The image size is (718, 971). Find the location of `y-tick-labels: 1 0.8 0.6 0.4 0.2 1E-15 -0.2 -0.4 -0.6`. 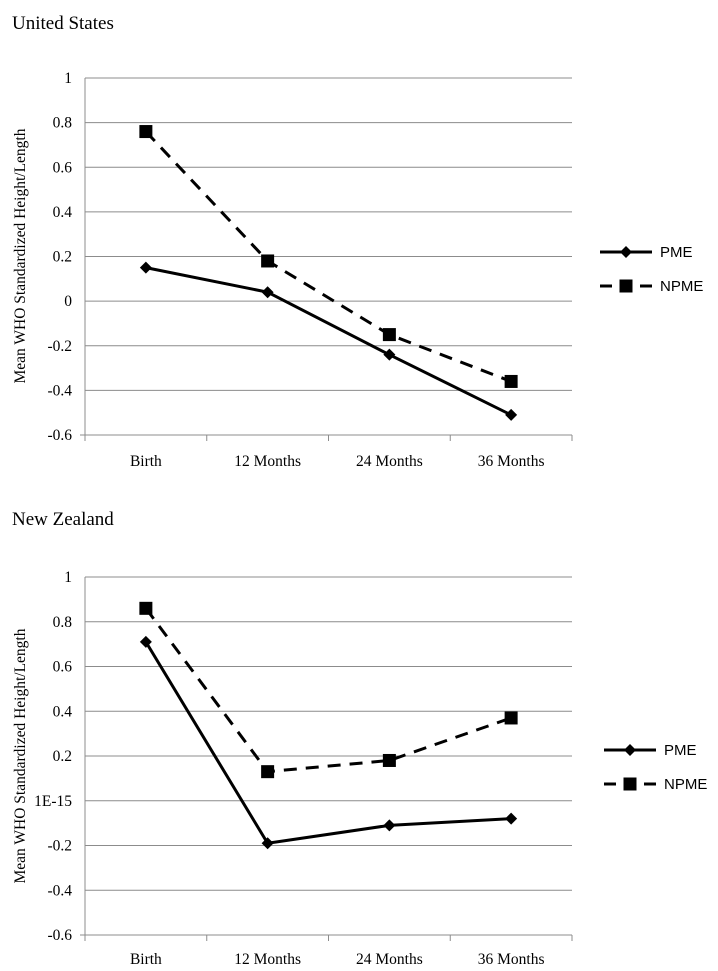

y-tick-labels: 1 0.8 0.6 0.4 0.2 1E-15 -0.2 -0.4 -0.6 is located at coordinates (53, 756).